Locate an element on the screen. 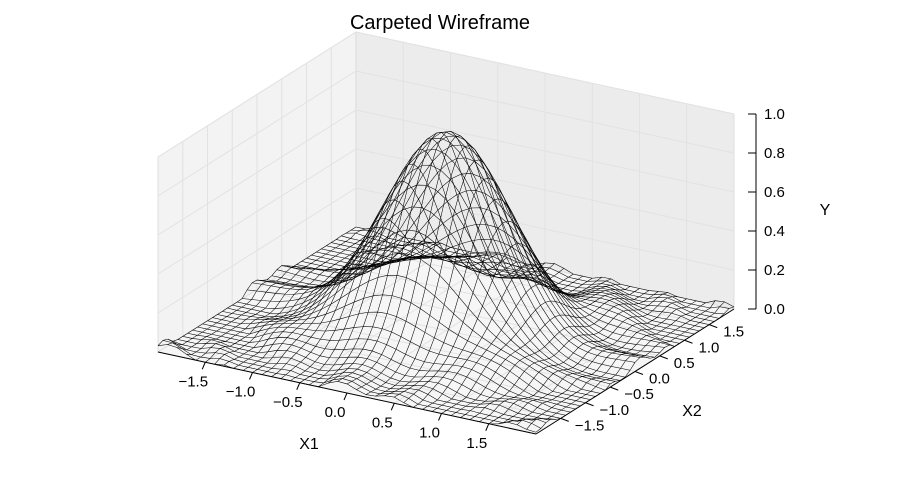 The image size is (899, 492). z-axis-label: Y is located at coordinates (825, 210).